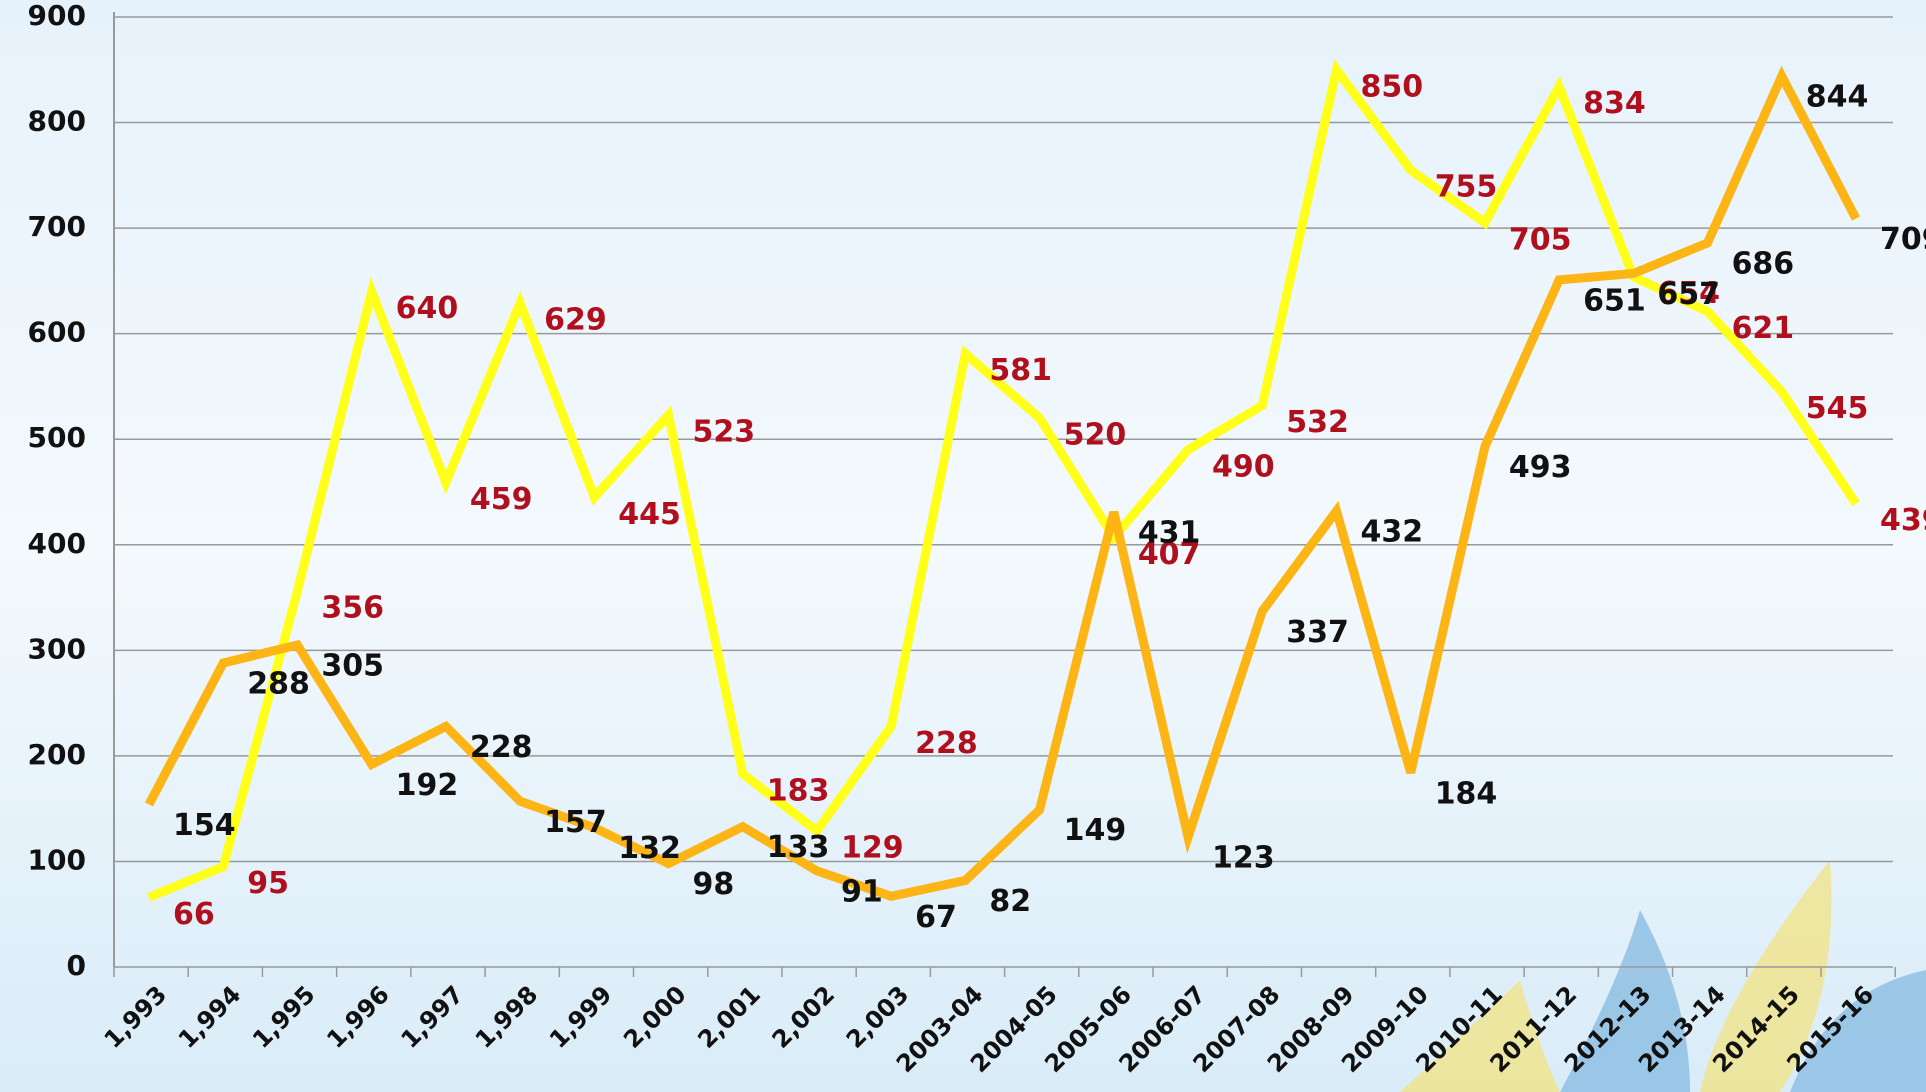 The image size is (1926, 1092). What do you see at coordinates (1903, 520) in the screenshot?
I see `data-label: 439` at bounding box center [1903, 520].